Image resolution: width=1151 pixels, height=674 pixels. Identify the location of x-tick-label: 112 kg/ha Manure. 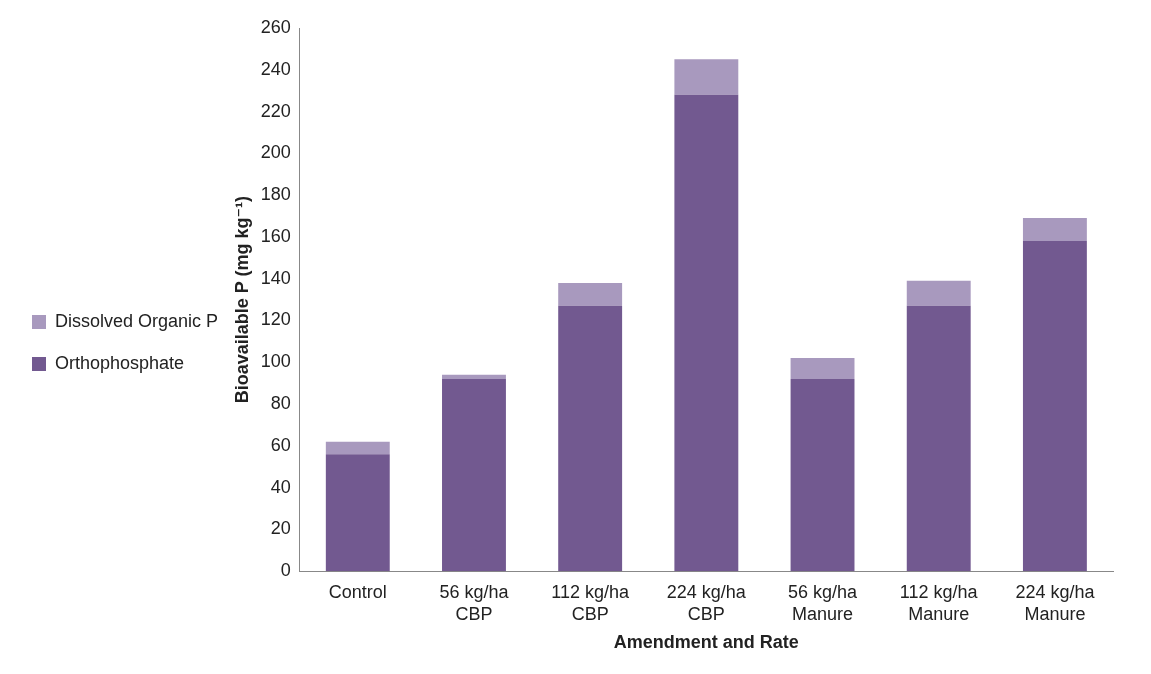
(939, 602).